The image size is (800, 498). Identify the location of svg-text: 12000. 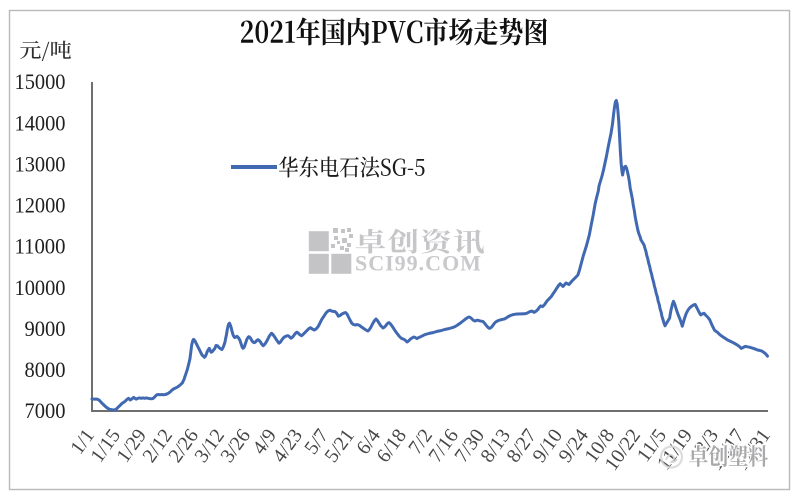
(40, 205).